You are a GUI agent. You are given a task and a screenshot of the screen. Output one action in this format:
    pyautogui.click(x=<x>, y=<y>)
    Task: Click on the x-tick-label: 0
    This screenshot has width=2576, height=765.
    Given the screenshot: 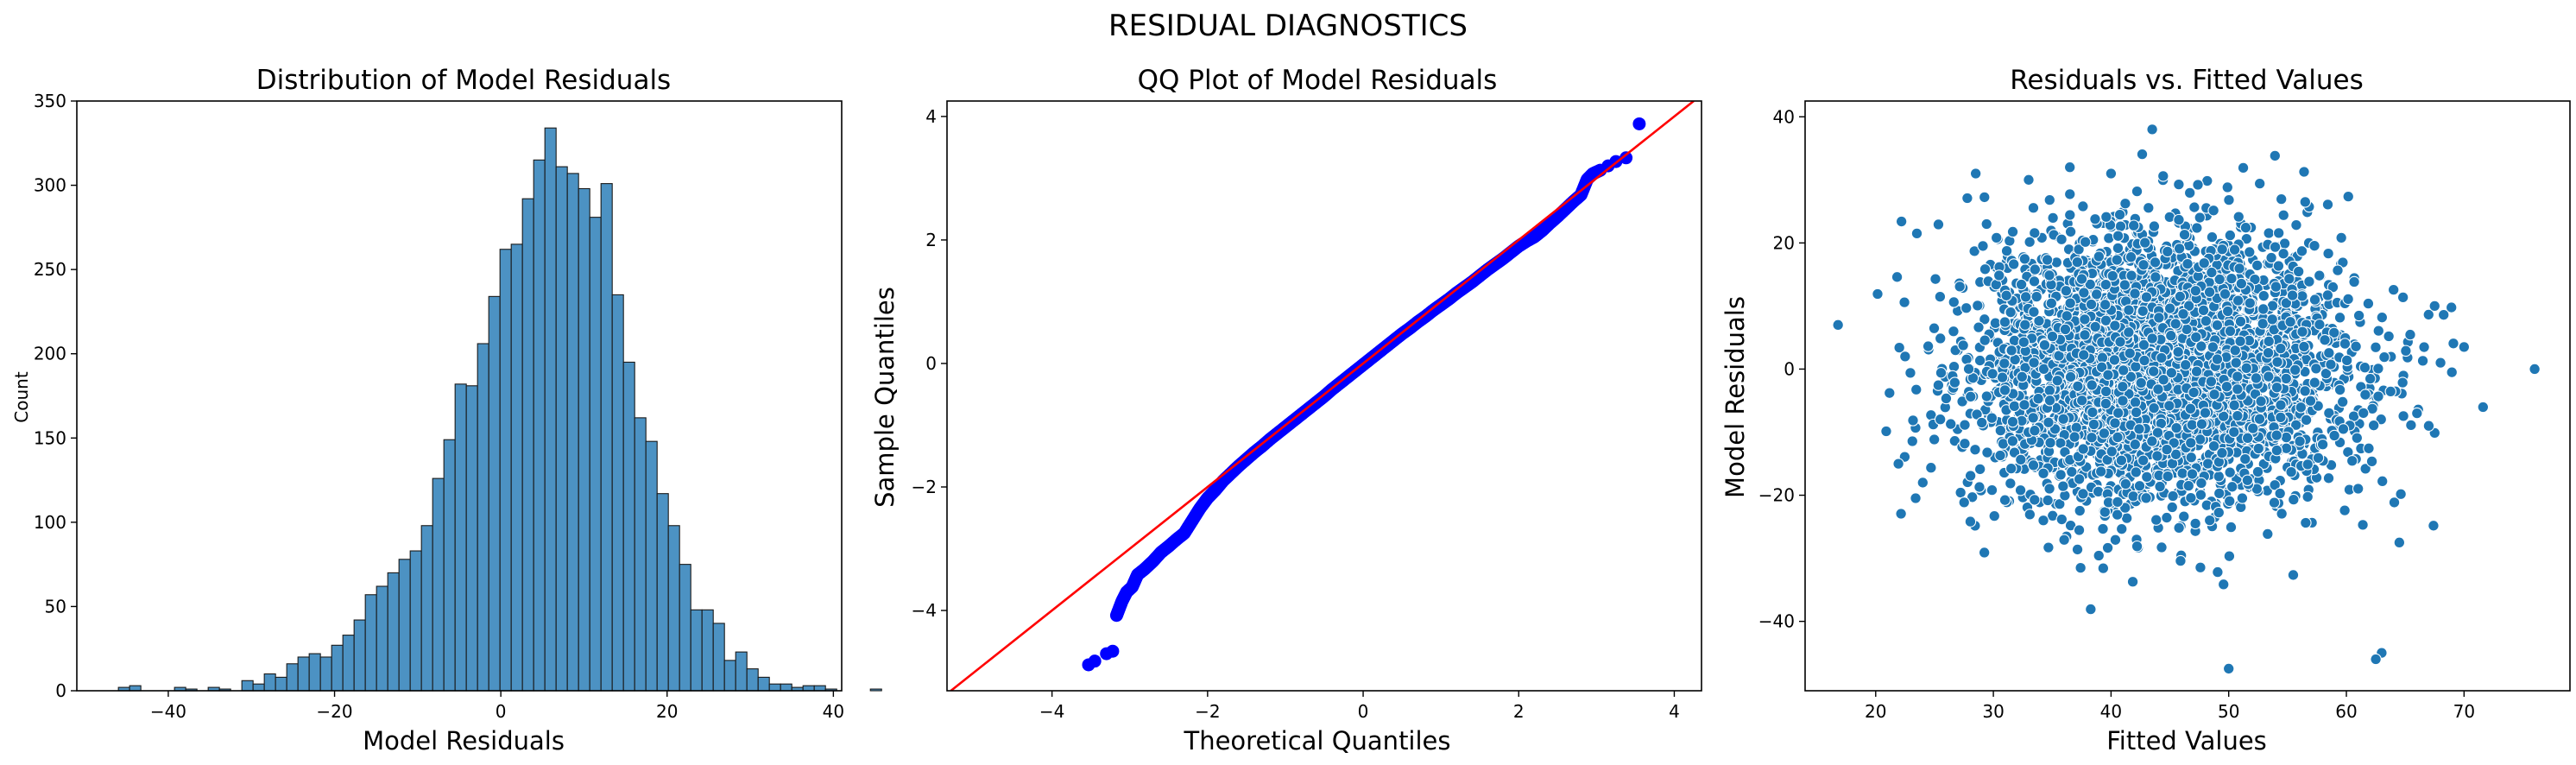 What is the action you would take?
    pyautogui.click(x=1363, y=712)
    